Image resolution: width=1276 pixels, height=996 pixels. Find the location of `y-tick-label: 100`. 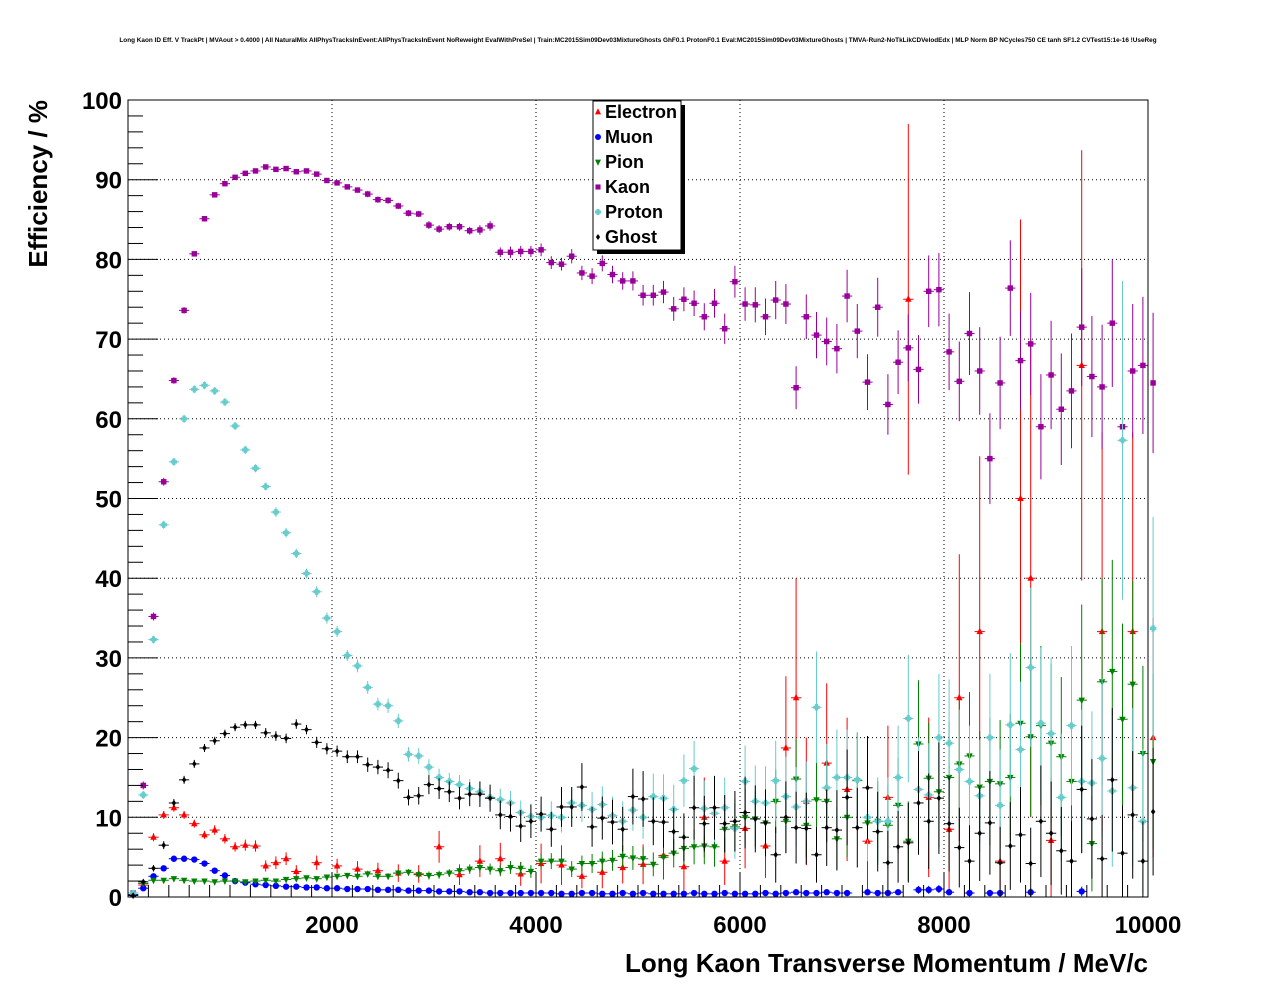

y-tick-label: 100 is located at coordinates (102, 101).